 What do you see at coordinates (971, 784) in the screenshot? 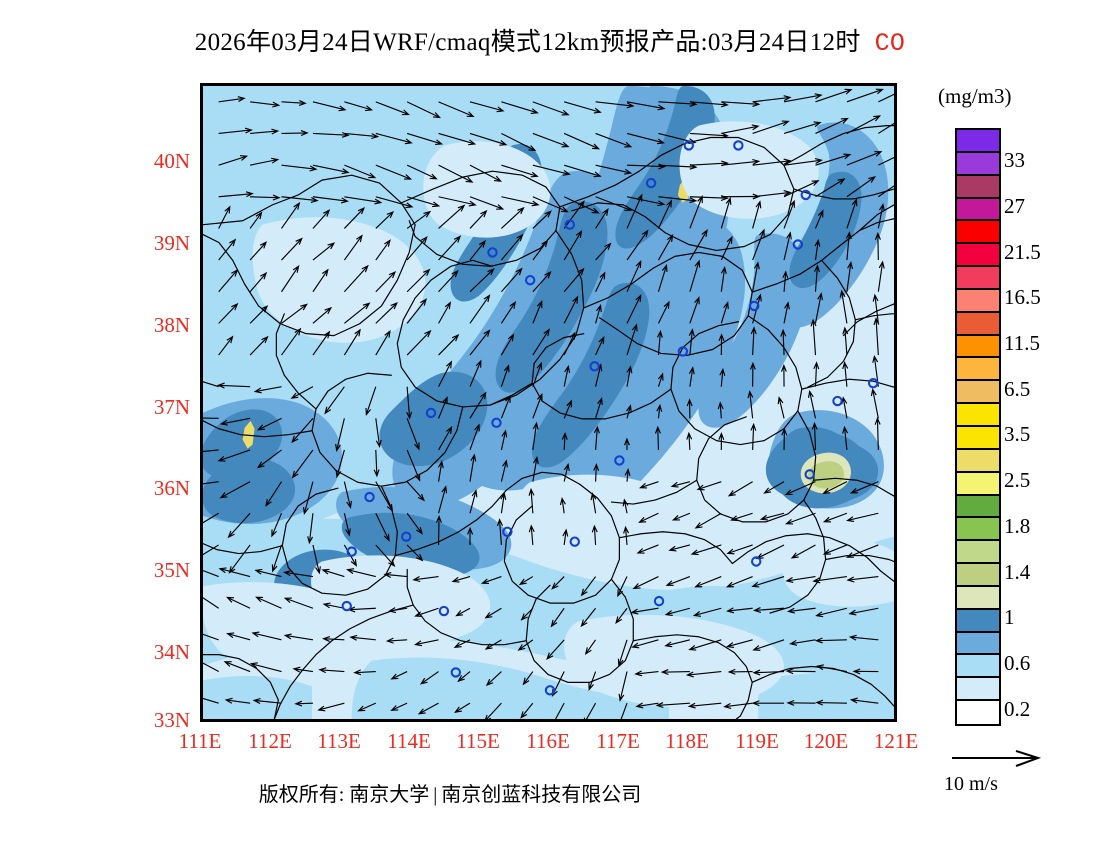
I see `wind-key-label: 10 m/s` at bounding box center [971, 784].